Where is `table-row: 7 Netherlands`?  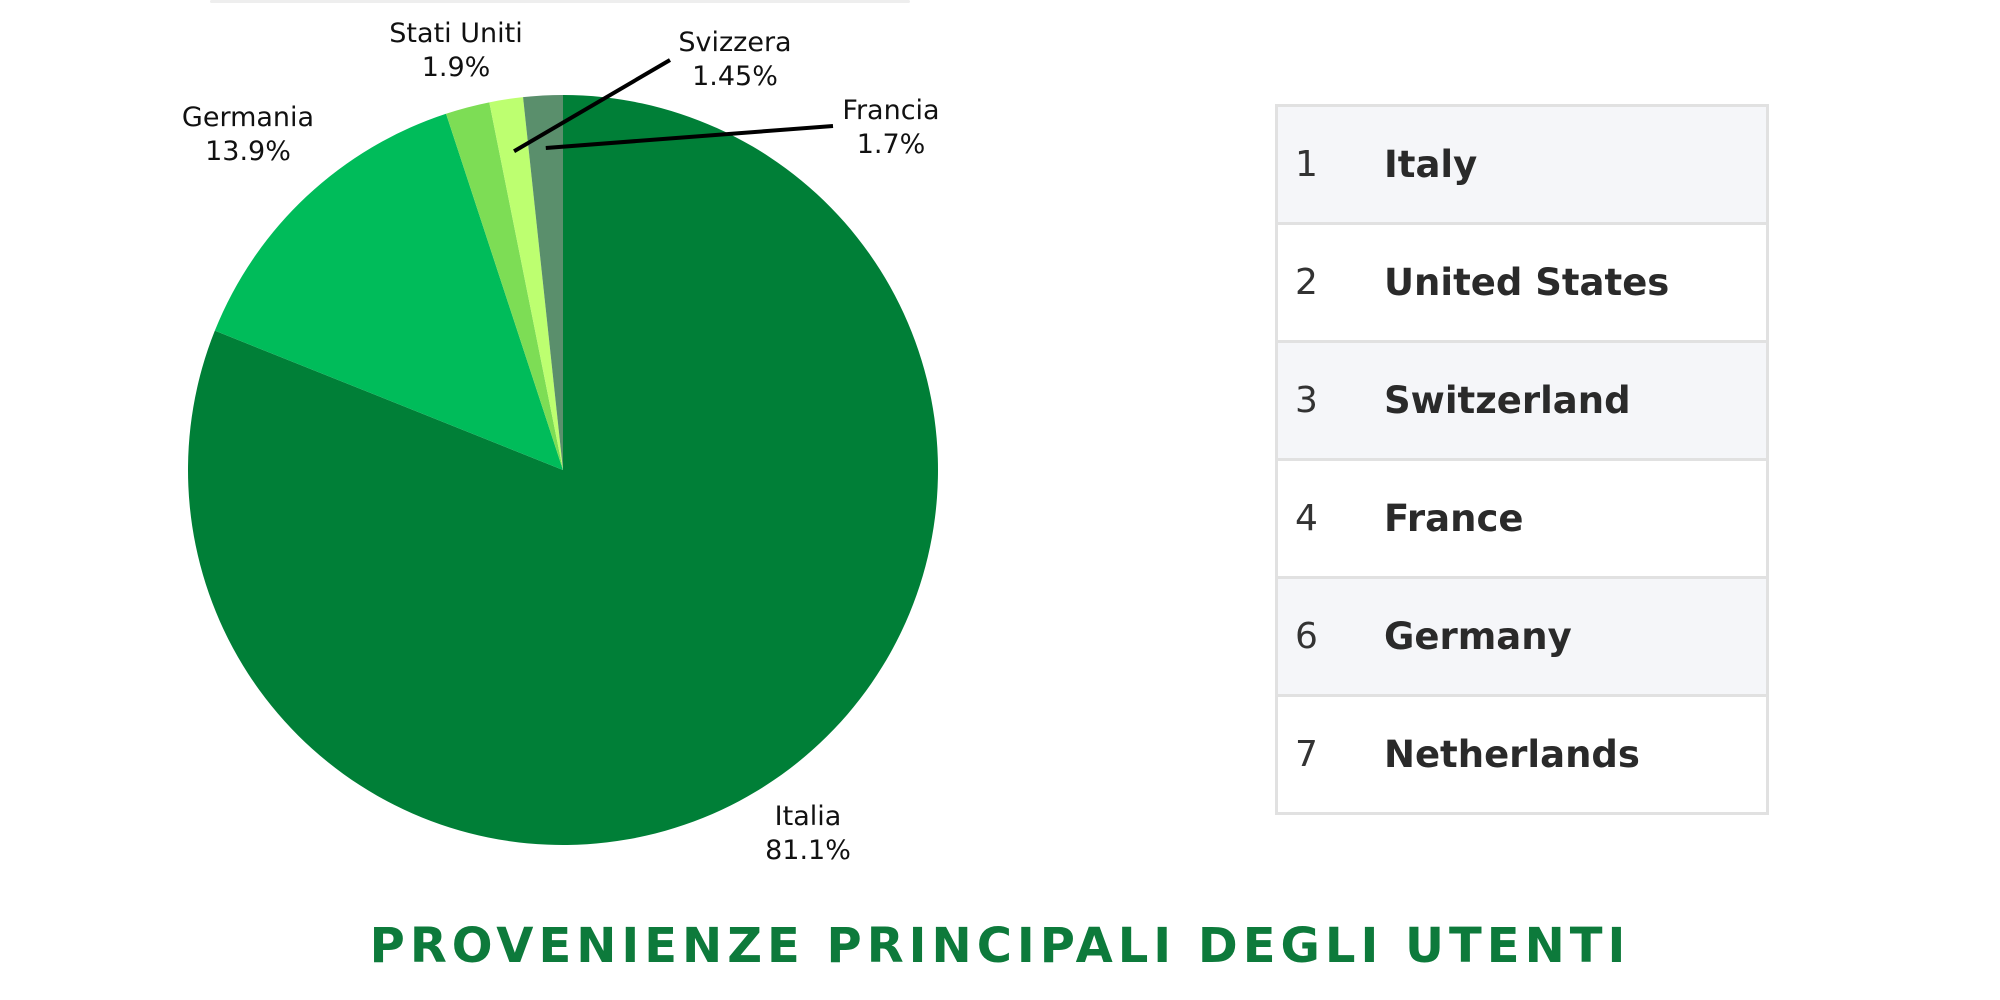 table-row: 7 Netherlands is located at coordinates (1522, 756).